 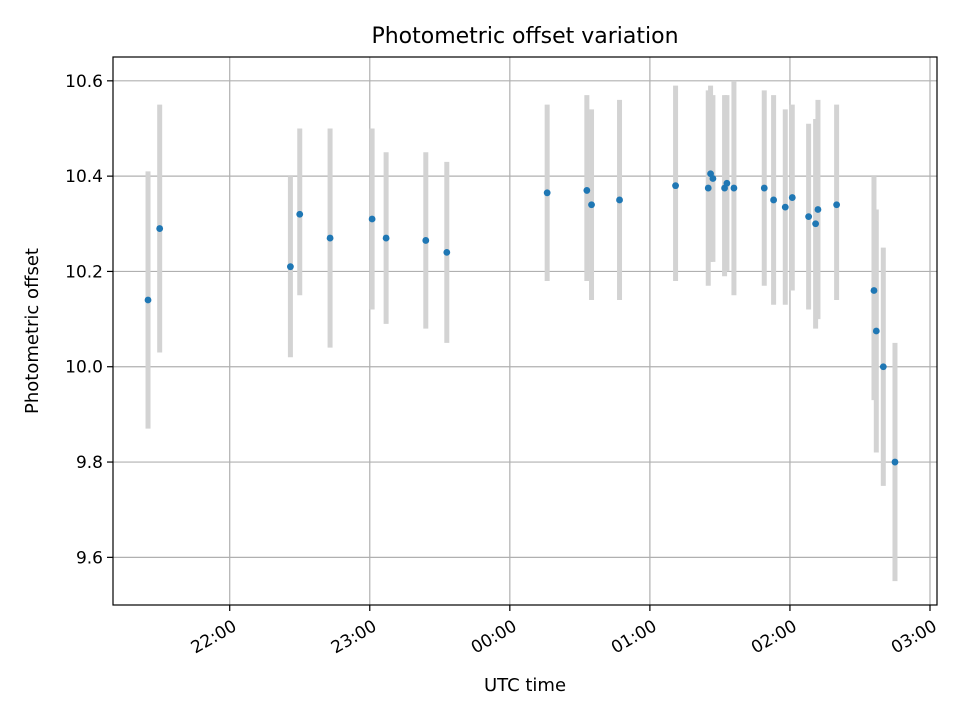 What do you see at coordinates (494, 637) in the screenshot?
I see `x-tick-label: 00:00` at bounding box center [494, 637].